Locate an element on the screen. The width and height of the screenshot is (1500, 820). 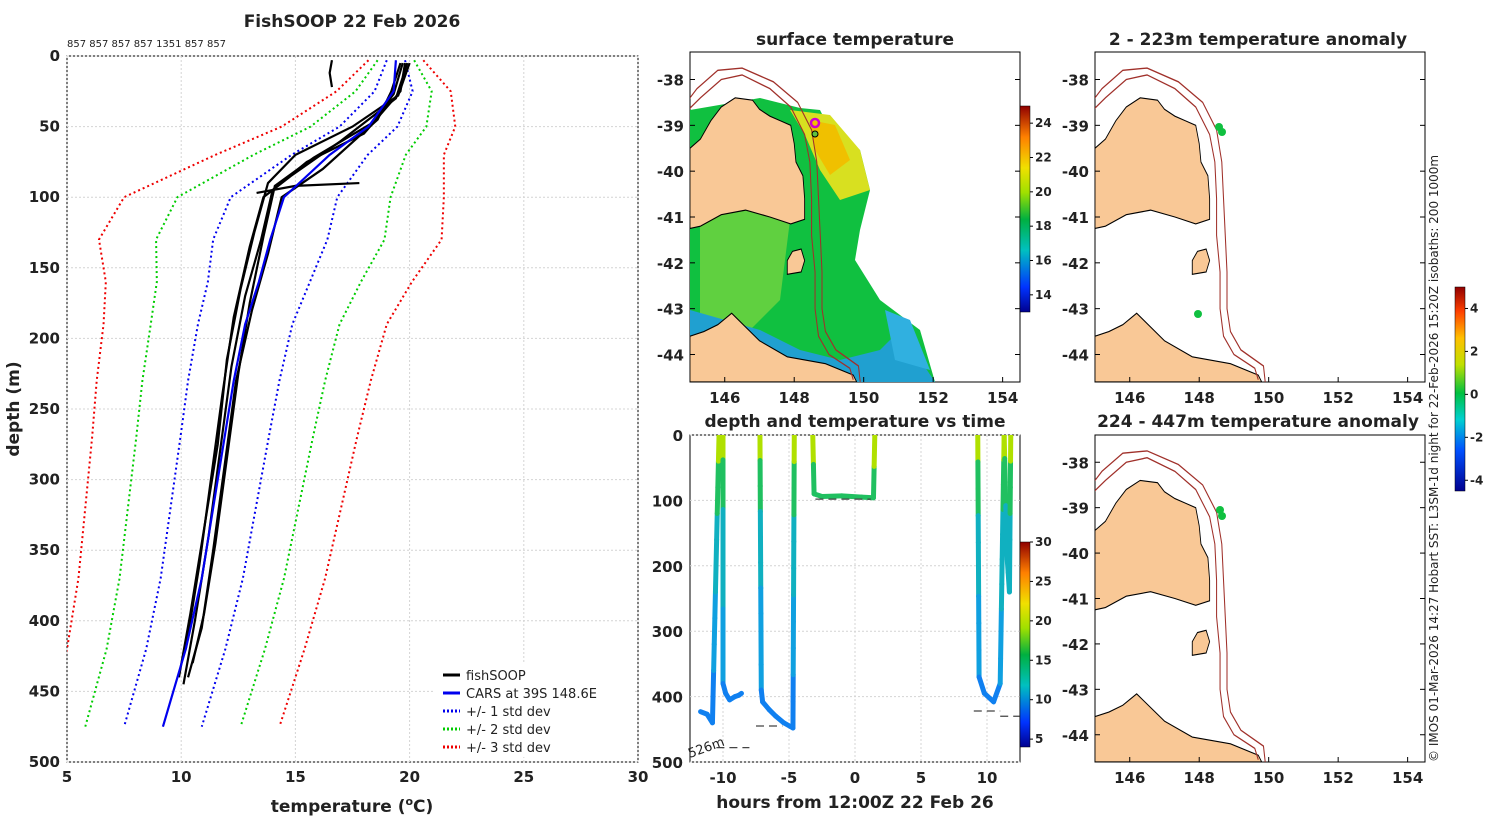
colorbar-tick-label: 2 is located at coordinates (1474, 351).